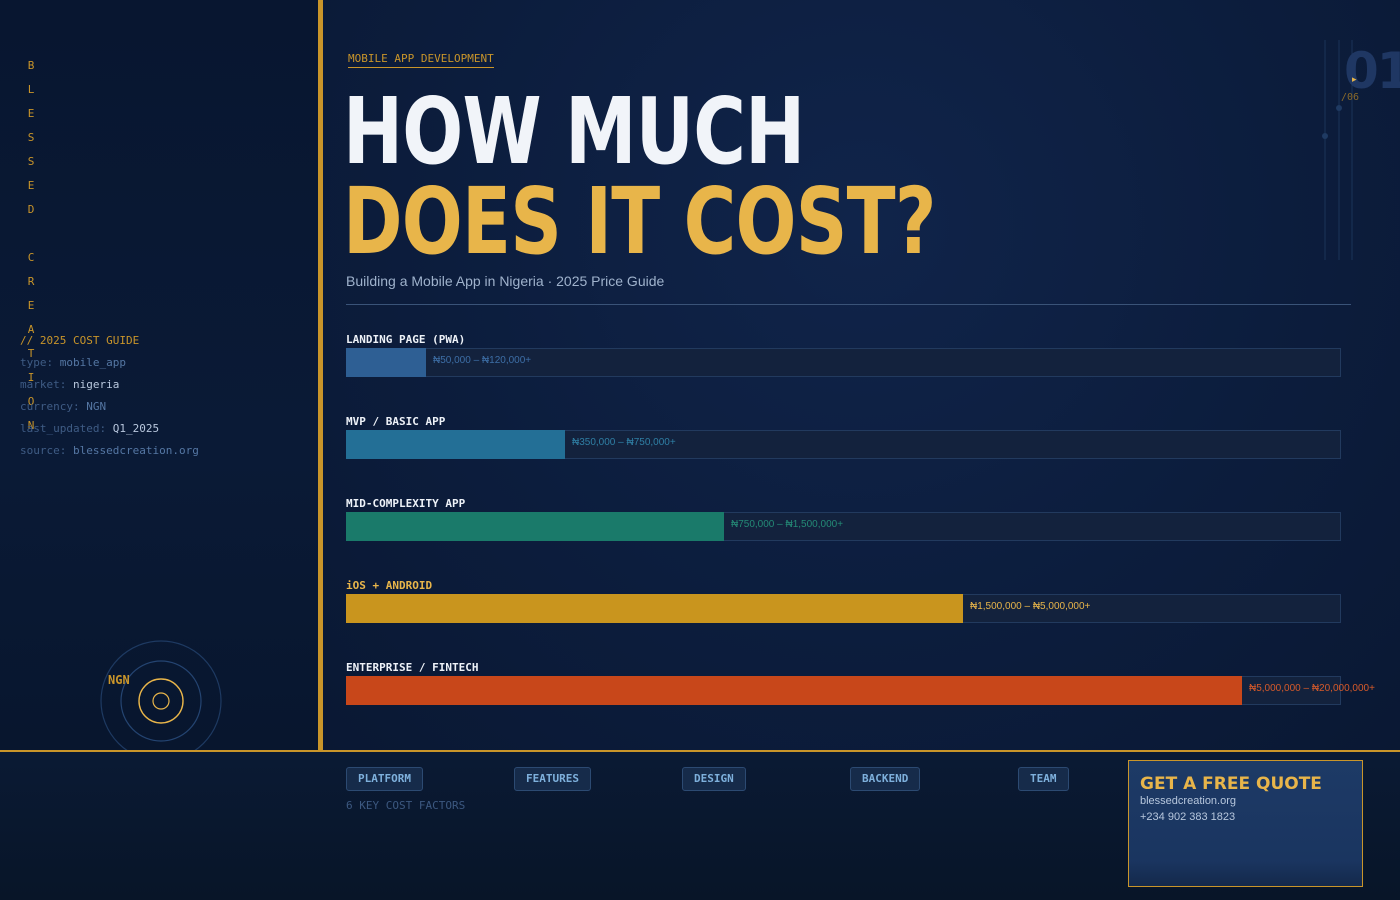 The image size is (1400, 900). What do you see at coordinates (96, 384) in the screenshot?
I see `meta-value: nigeria` at bounding box center [96, 384].